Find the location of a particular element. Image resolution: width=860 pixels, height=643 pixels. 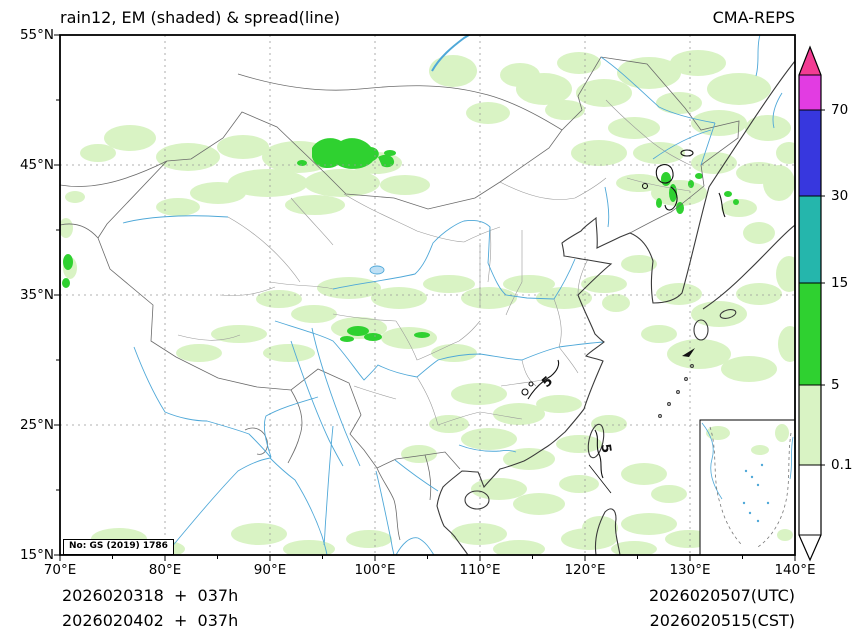

qinghai-lake is located at coordinates (377, 270).